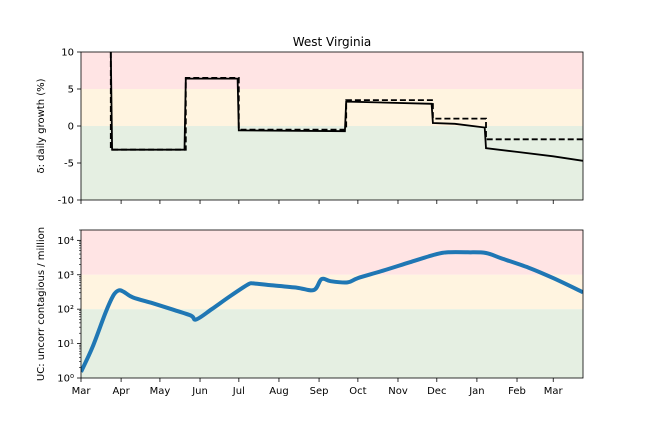  What do you see at coordinates (41, 125) in the screenshot?
I see `growth-y-axis-label: δ: daily growth (%)` at bounding box center [41, 125].